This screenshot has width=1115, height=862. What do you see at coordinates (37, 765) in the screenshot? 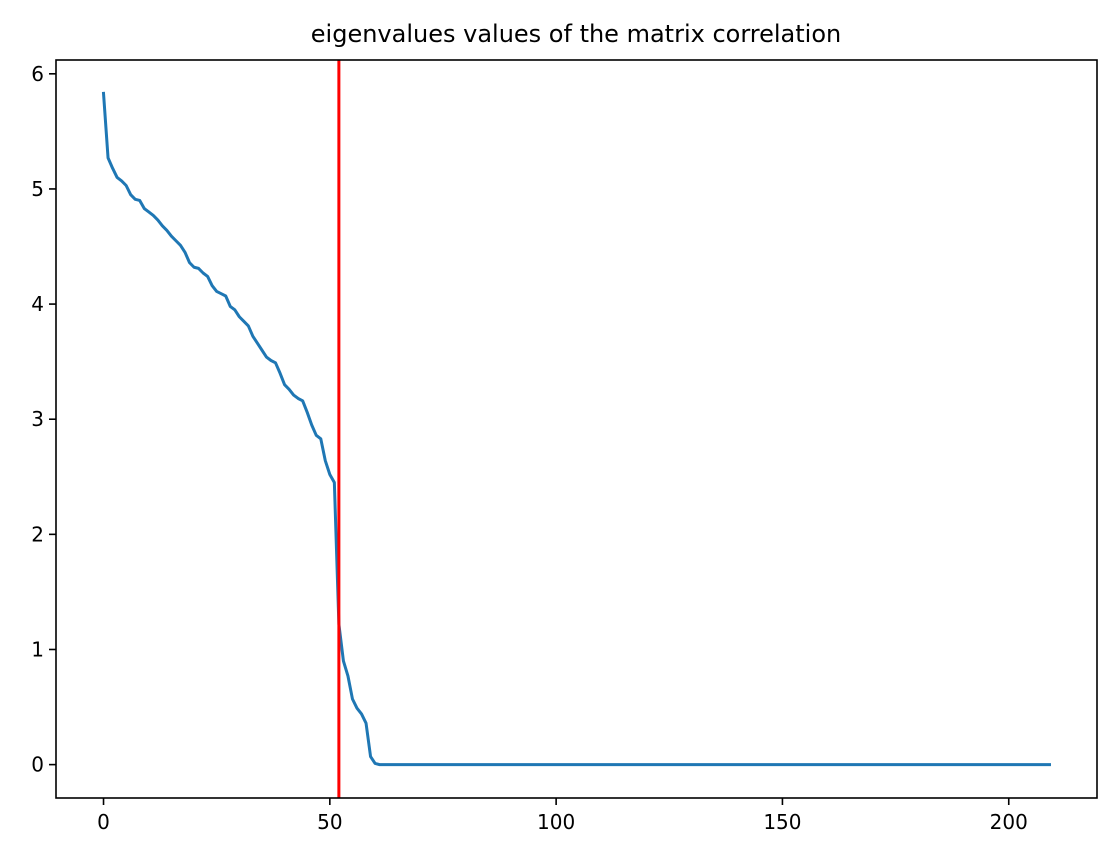
I see `y-tick-label: 0` at bounding box center [37, 765].